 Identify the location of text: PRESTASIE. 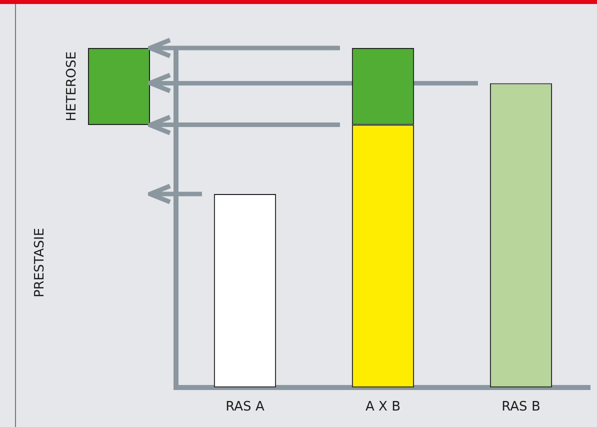
(40, 263).